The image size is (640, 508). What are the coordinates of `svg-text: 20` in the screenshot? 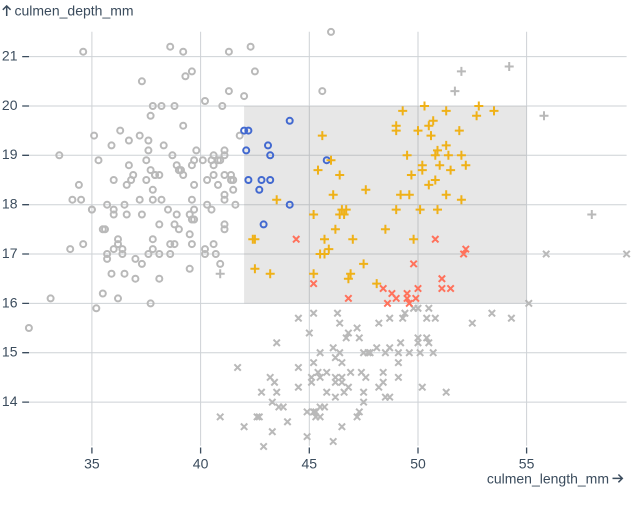 It's located at (10, 105).